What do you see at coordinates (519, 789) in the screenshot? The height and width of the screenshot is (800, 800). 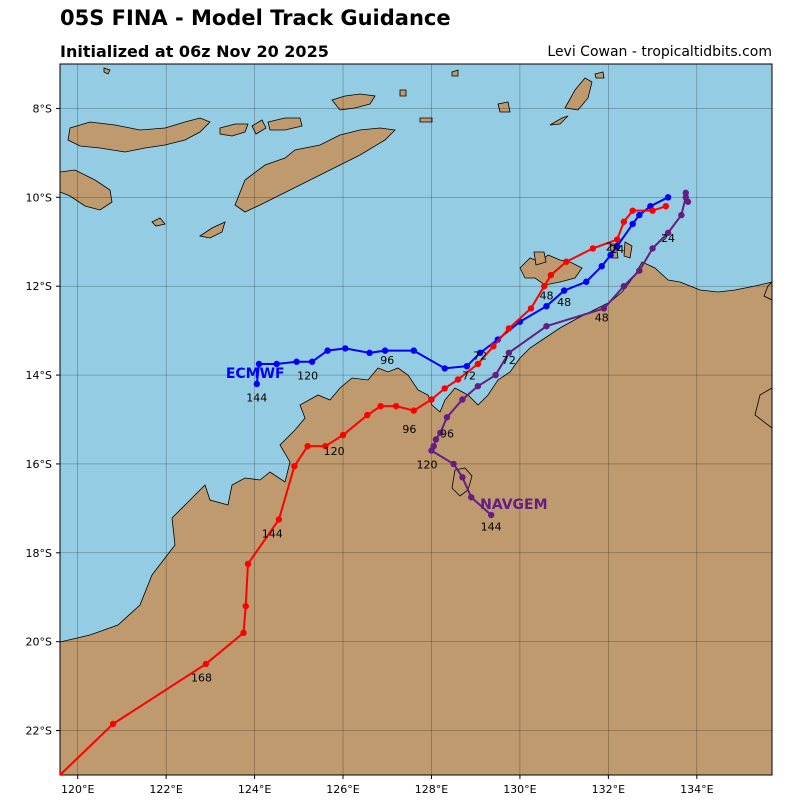 I see `lon-tick-label: 130°E` at bounding box center [519, 789].